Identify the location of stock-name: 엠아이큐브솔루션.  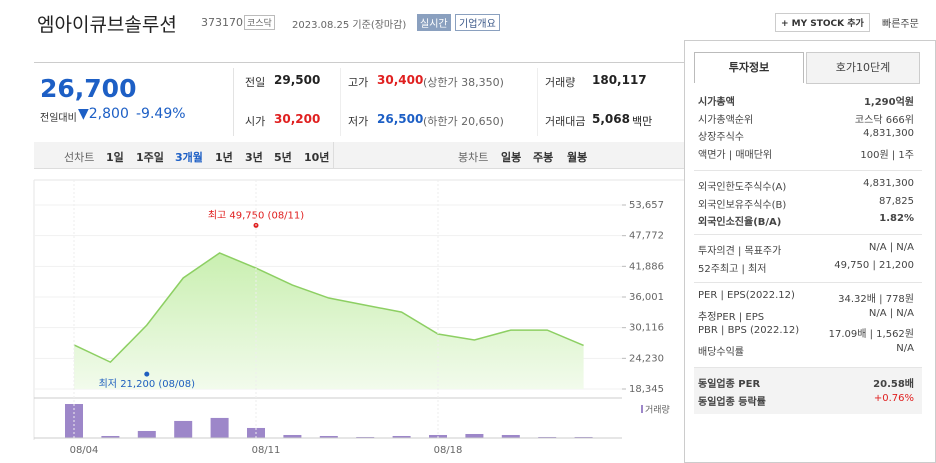
(107, 25).